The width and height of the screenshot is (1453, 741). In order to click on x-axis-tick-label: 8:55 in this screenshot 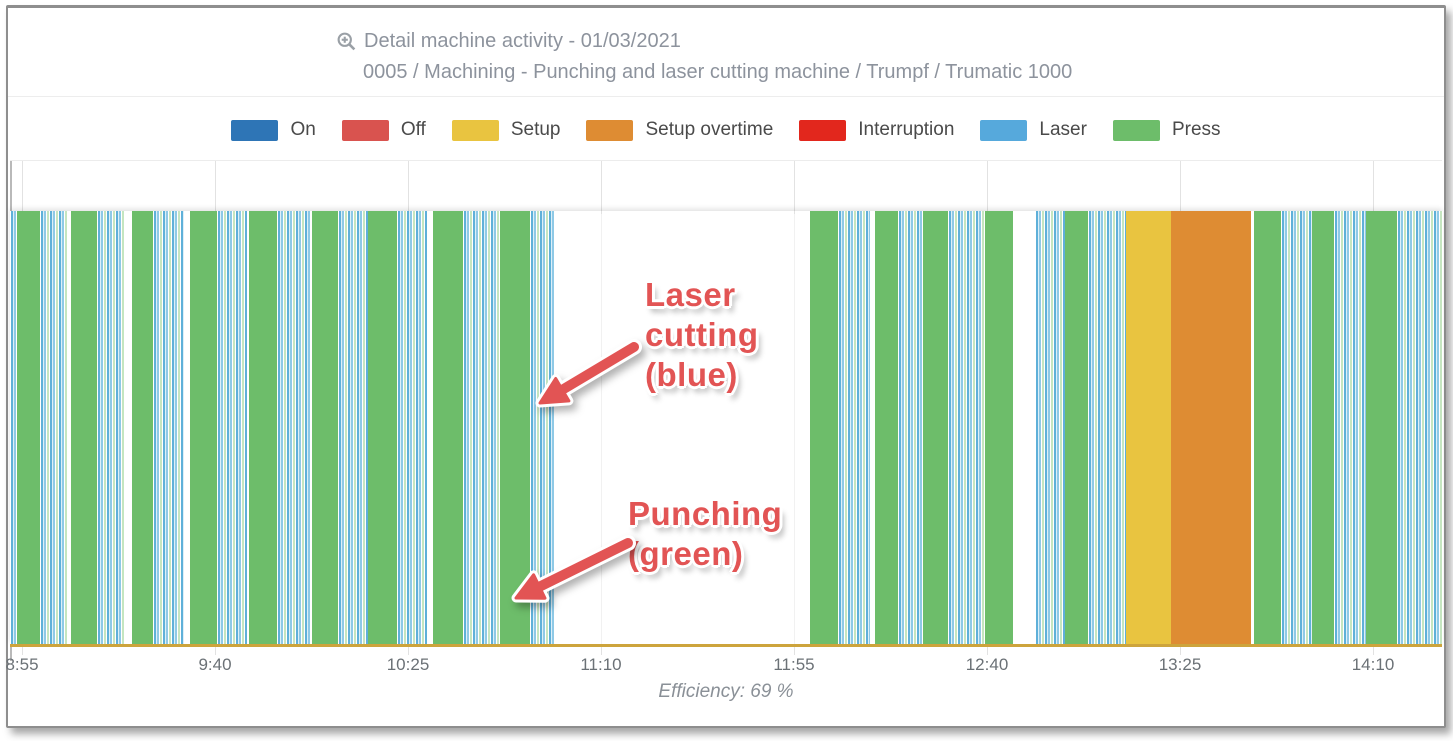, I will do `click(22, 664)`.